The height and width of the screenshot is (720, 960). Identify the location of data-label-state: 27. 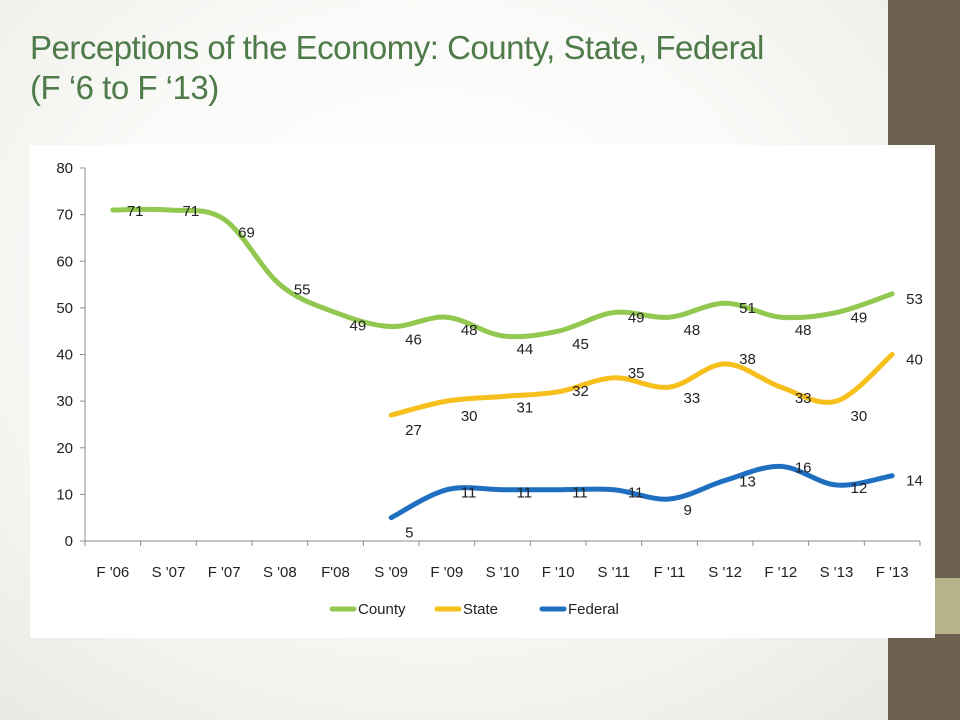
(413, 430).